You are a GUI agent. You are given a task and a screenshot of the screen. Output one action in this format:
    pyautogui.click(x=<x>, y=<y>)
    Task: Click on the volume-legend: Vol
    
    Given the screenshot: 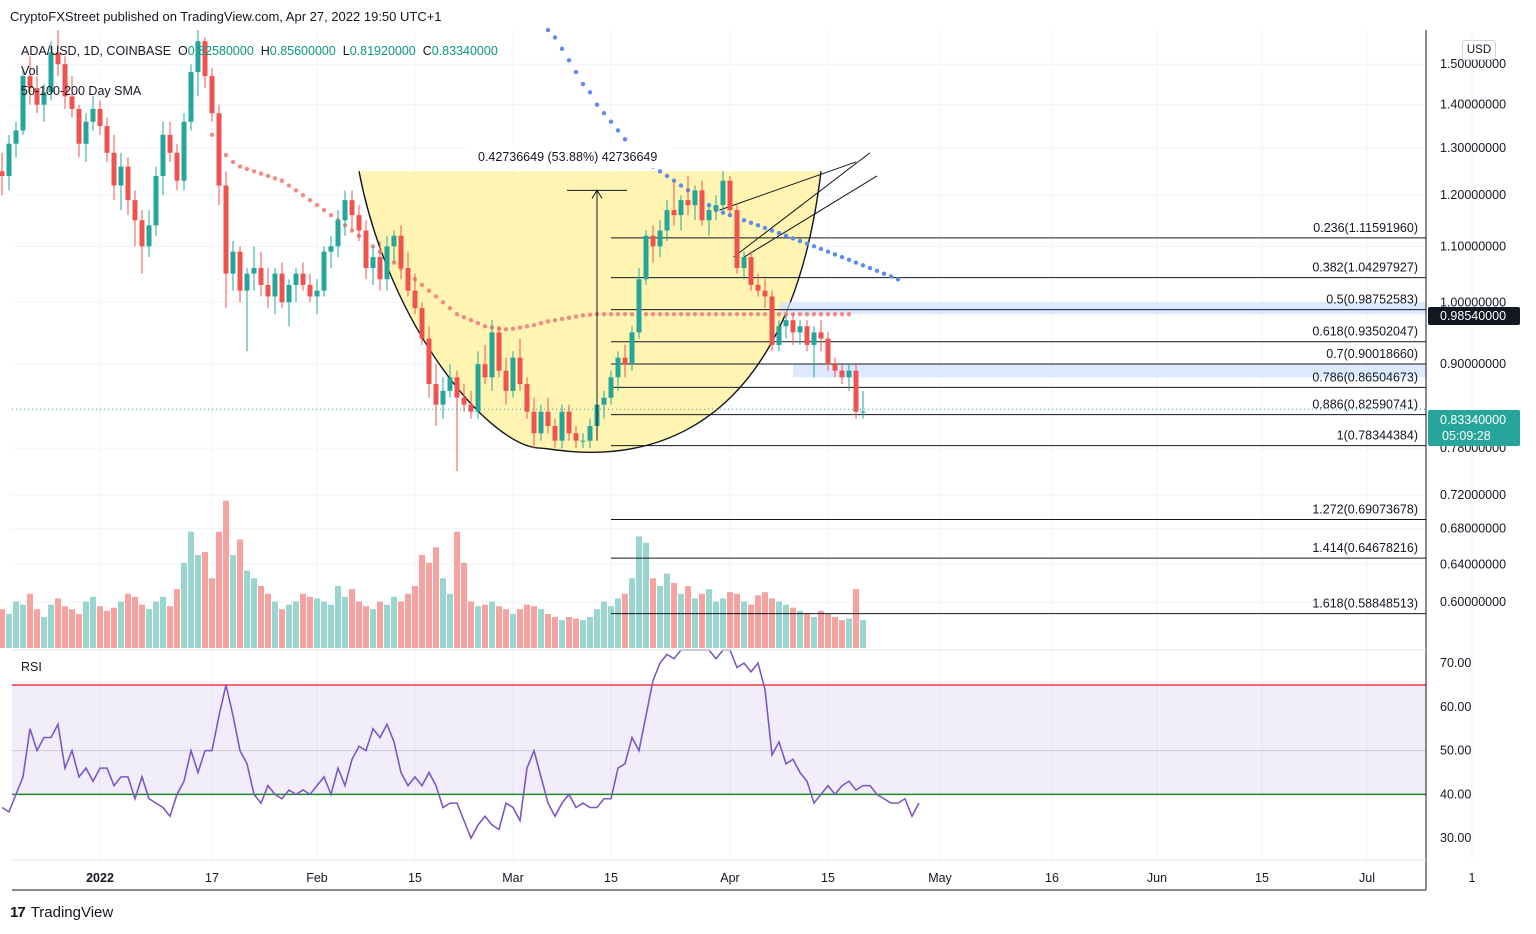 What is the action you would take?
    pyautogui.click(x=30, y=71)
    